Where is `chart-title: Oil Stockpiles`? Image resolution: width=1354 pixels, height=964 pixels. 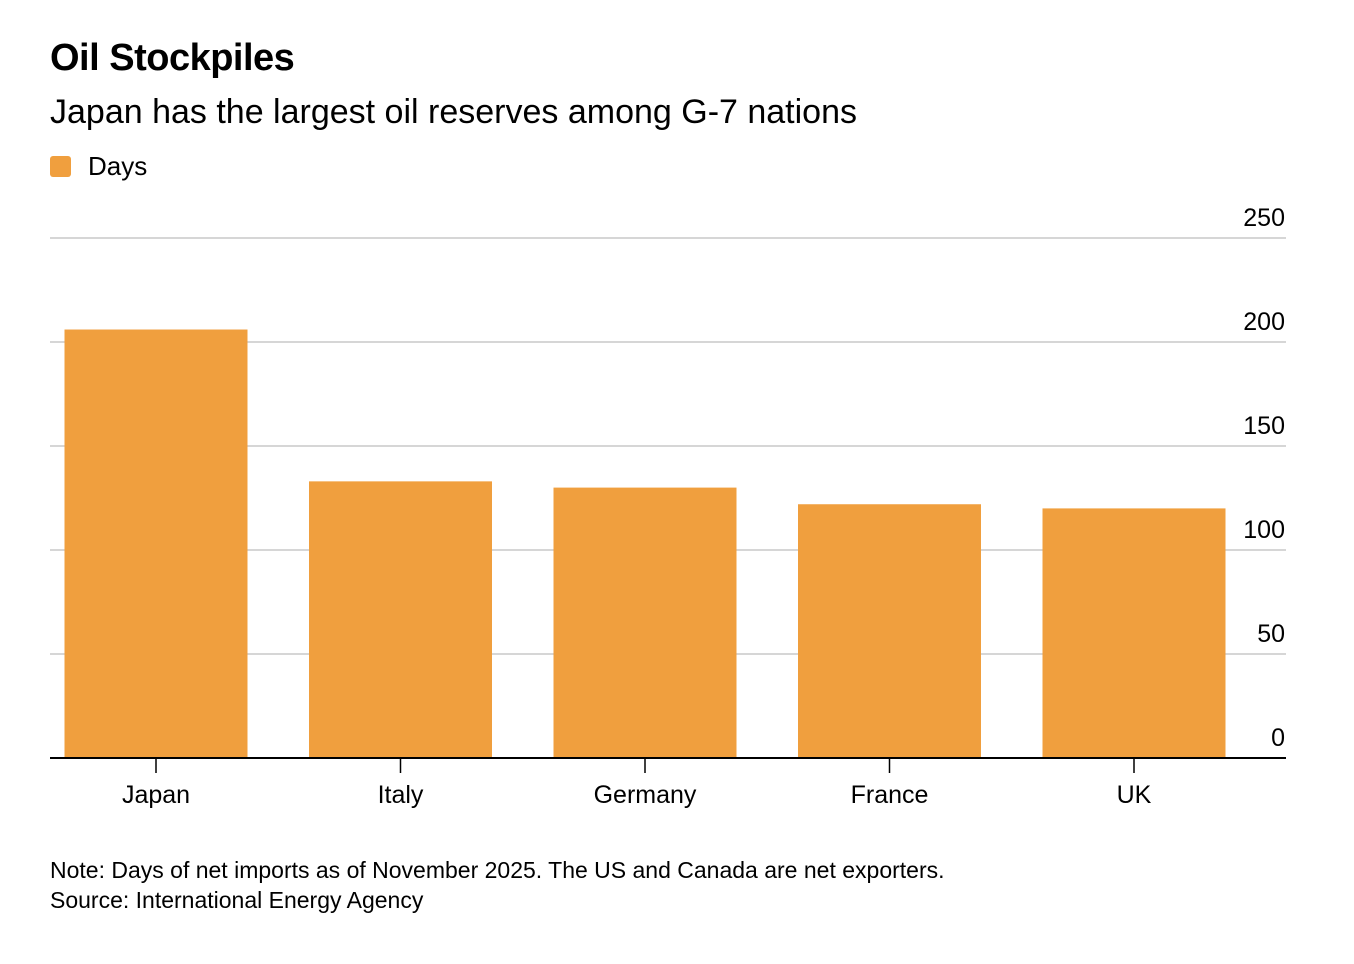 chart-title: Oil Stockpiles is located at coordinates (172, 58).